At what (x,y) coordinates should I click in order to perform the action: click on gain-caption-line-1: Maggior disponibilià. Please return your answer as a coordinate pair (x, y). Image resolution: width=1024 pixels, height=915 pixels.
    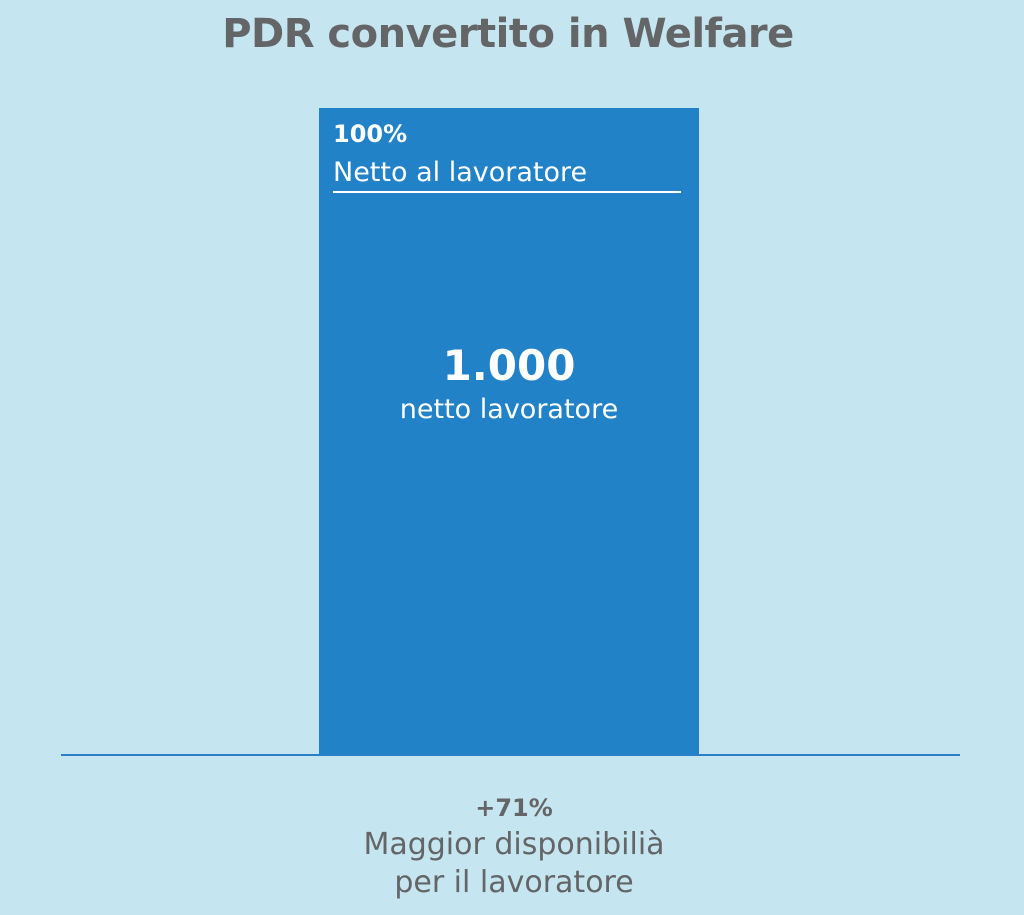
    Looking at the image, I should click on (514, 844).